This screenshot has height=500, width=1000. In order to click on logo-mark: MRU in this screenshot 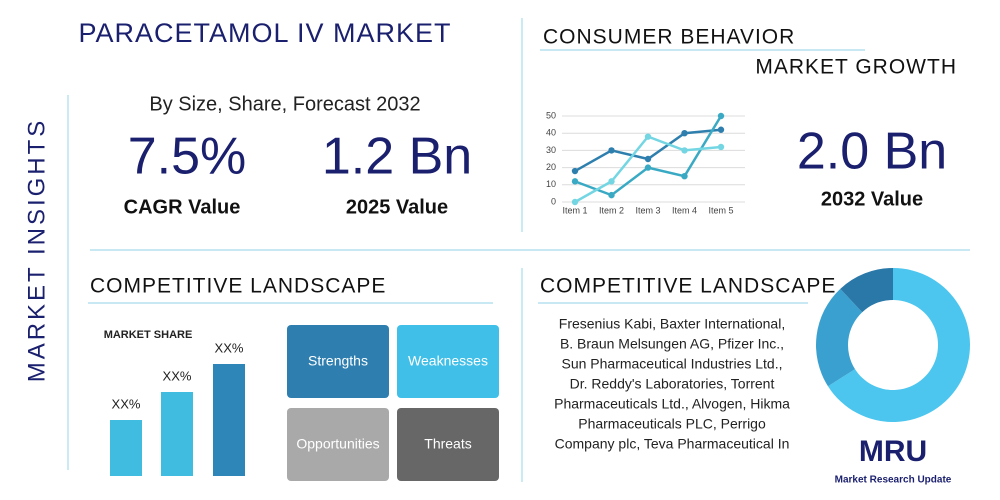, I will do `click(893, 451)`.